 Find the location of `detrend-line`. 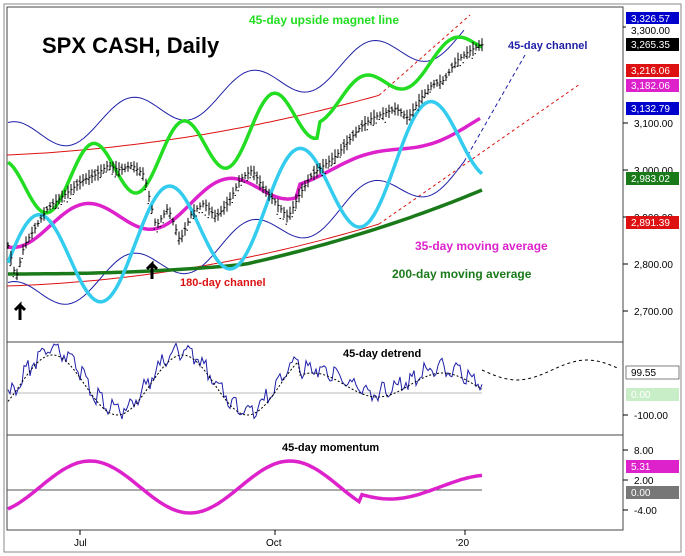

detrend-line is located at coordinates (245, 381).